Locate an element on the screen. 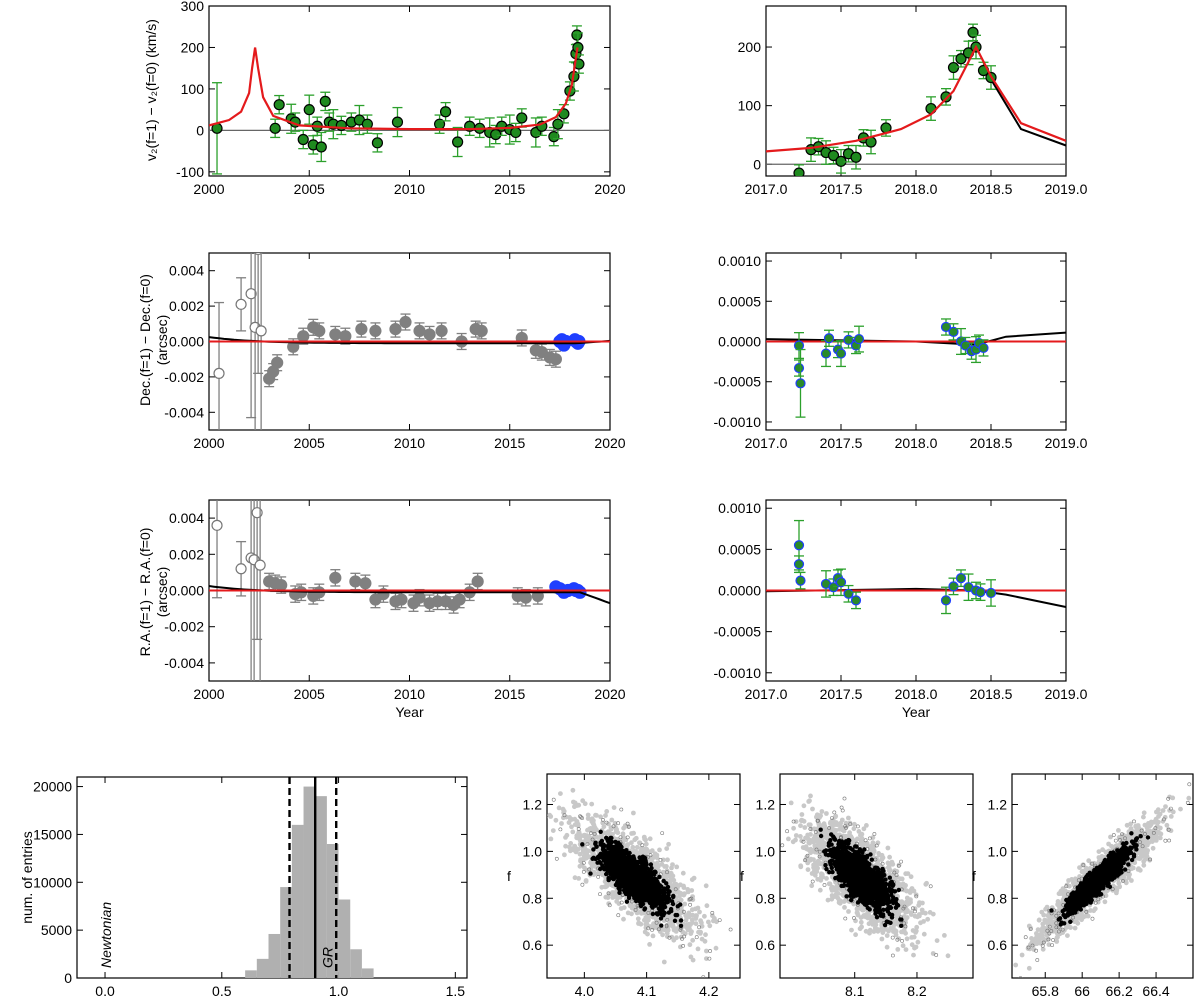 The height and width of the screenshot is (996, 1200). x-tick-label: 0.5 is located at coordinates (222, 989).